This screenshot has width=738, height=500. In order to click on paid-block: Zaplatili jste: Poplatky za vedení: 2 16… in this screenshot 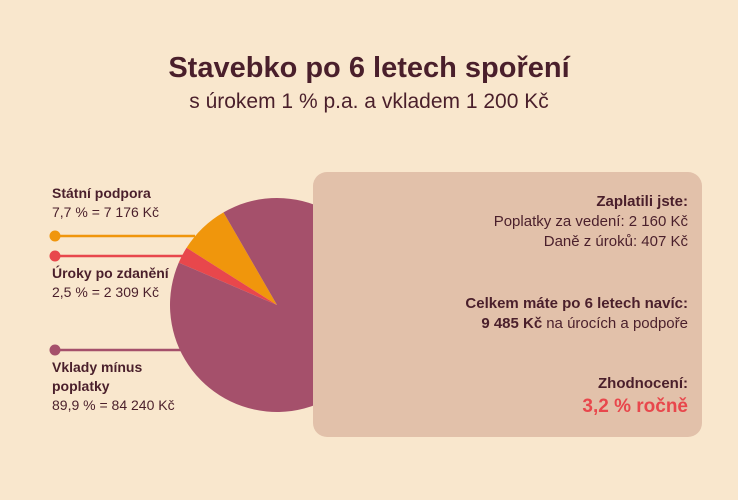, I will do `click(591, 222)`.